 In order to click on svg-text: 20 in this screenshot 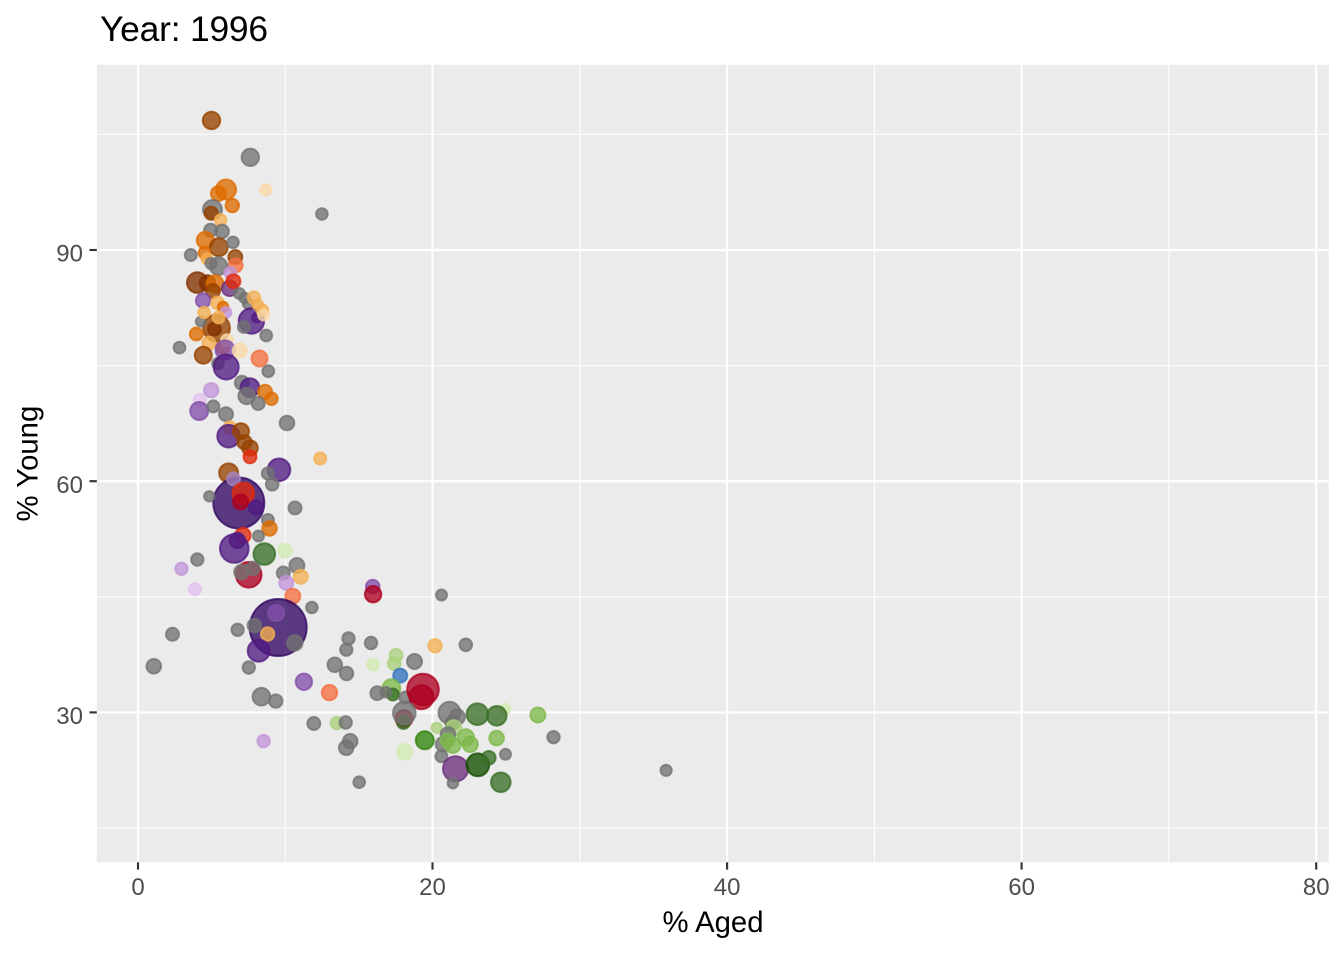, I will do `click(432, 887)`.